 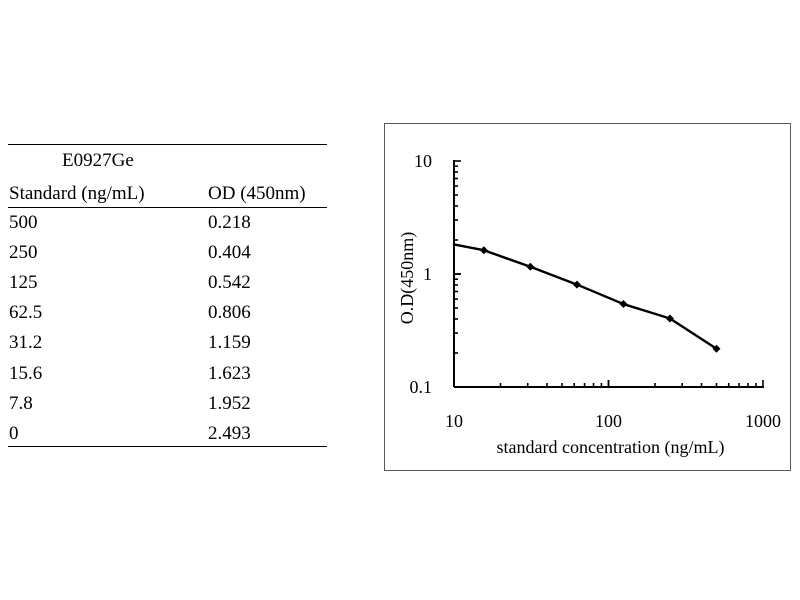 What do you see at coordinates (229, 433) in the screenshot?
I see `cell-od: 2.493` at bounding box center [229, 433].